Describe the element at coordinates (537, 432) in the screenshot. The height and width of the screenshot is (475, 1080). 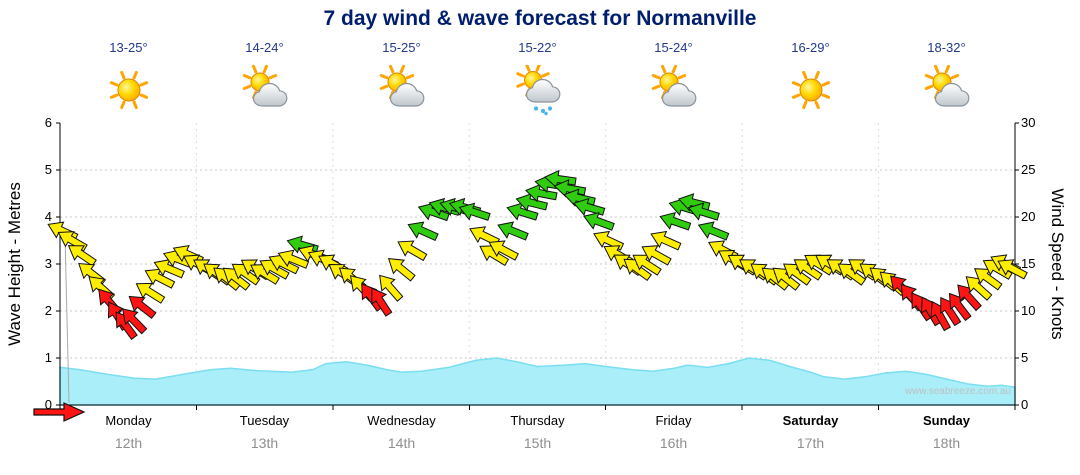
I see `day-column-thursday: Thursday 15th` at that location.